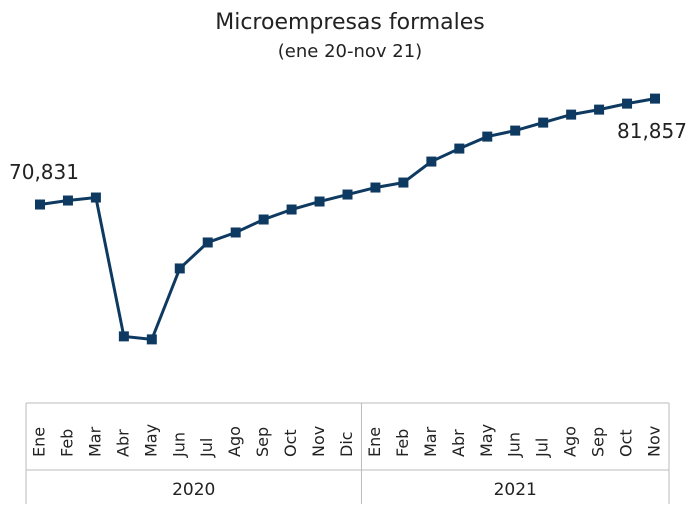 Image resolution: width=689 pixels, height=508 pixels. I want to click on group-label: 2020, so click(193, 490).